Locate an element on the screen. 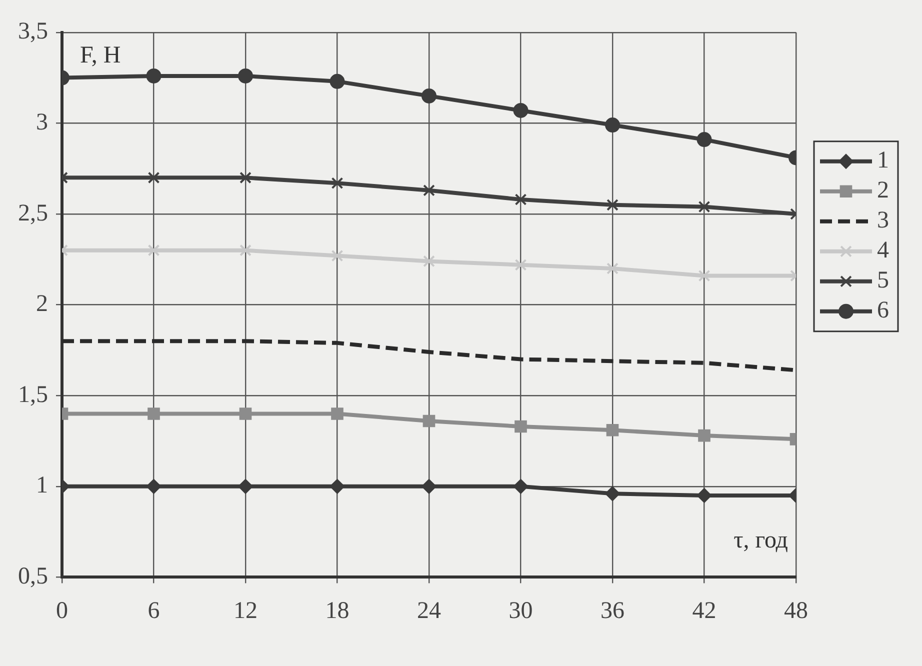 The image size is (922, 666). legend-label: 4 is located at coordinates (883, 251).